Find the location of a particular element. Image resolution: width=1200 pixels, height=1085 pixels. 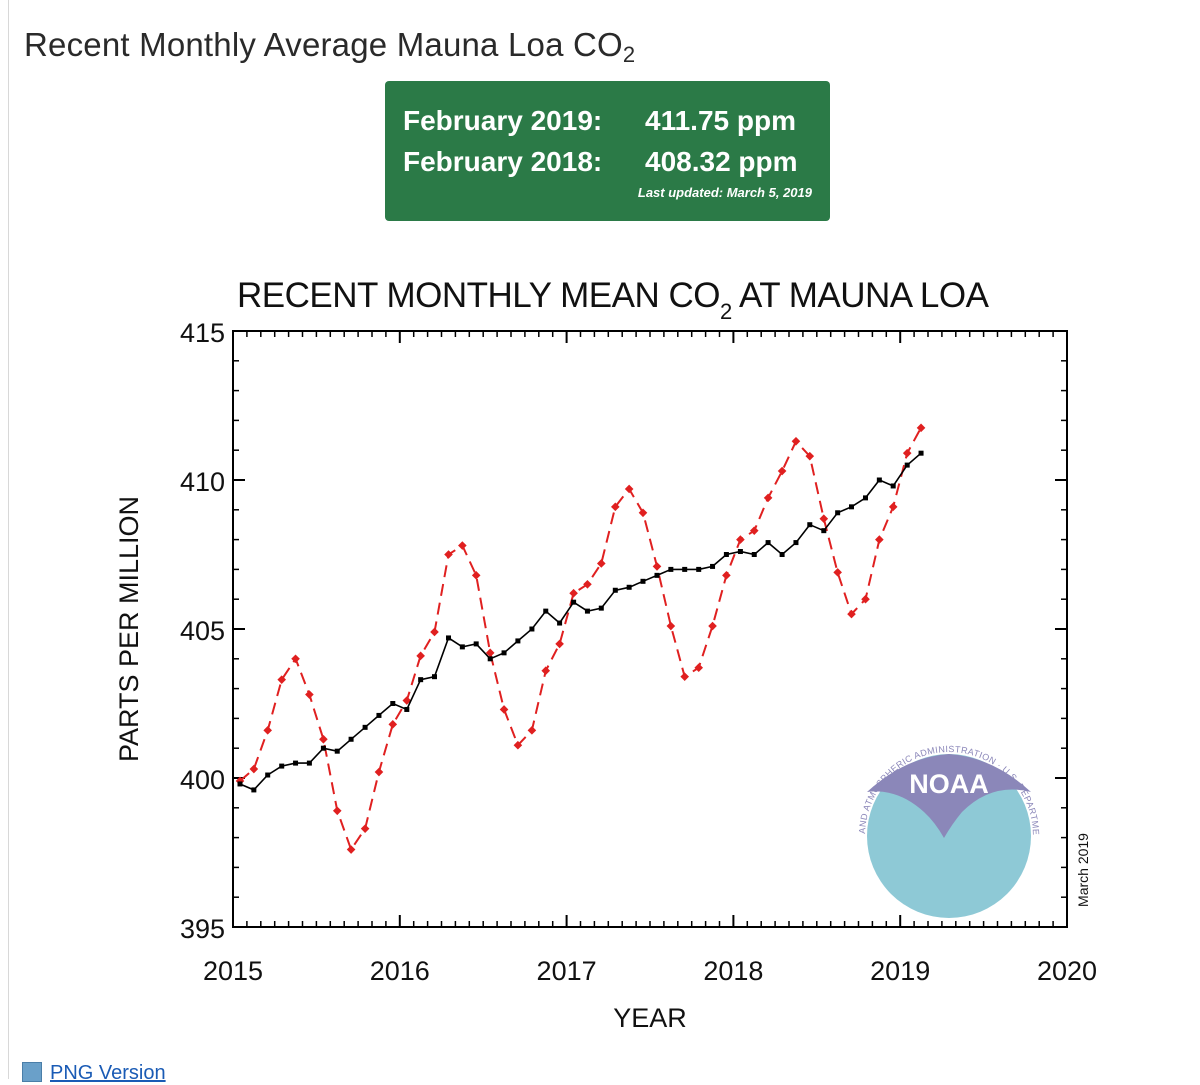

current-reading: February 2019: 411.75 ppm is located at coordinates (599, 121).